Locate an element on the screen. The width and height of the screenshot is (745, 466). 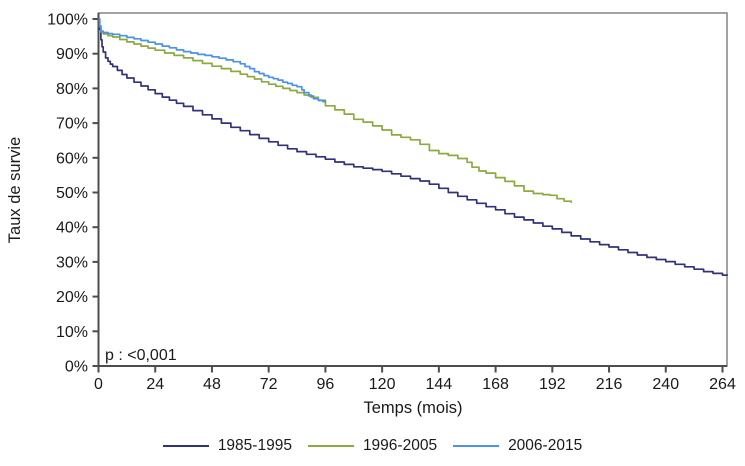
y-tick-label: 20% is located at coordinates (72, 297).